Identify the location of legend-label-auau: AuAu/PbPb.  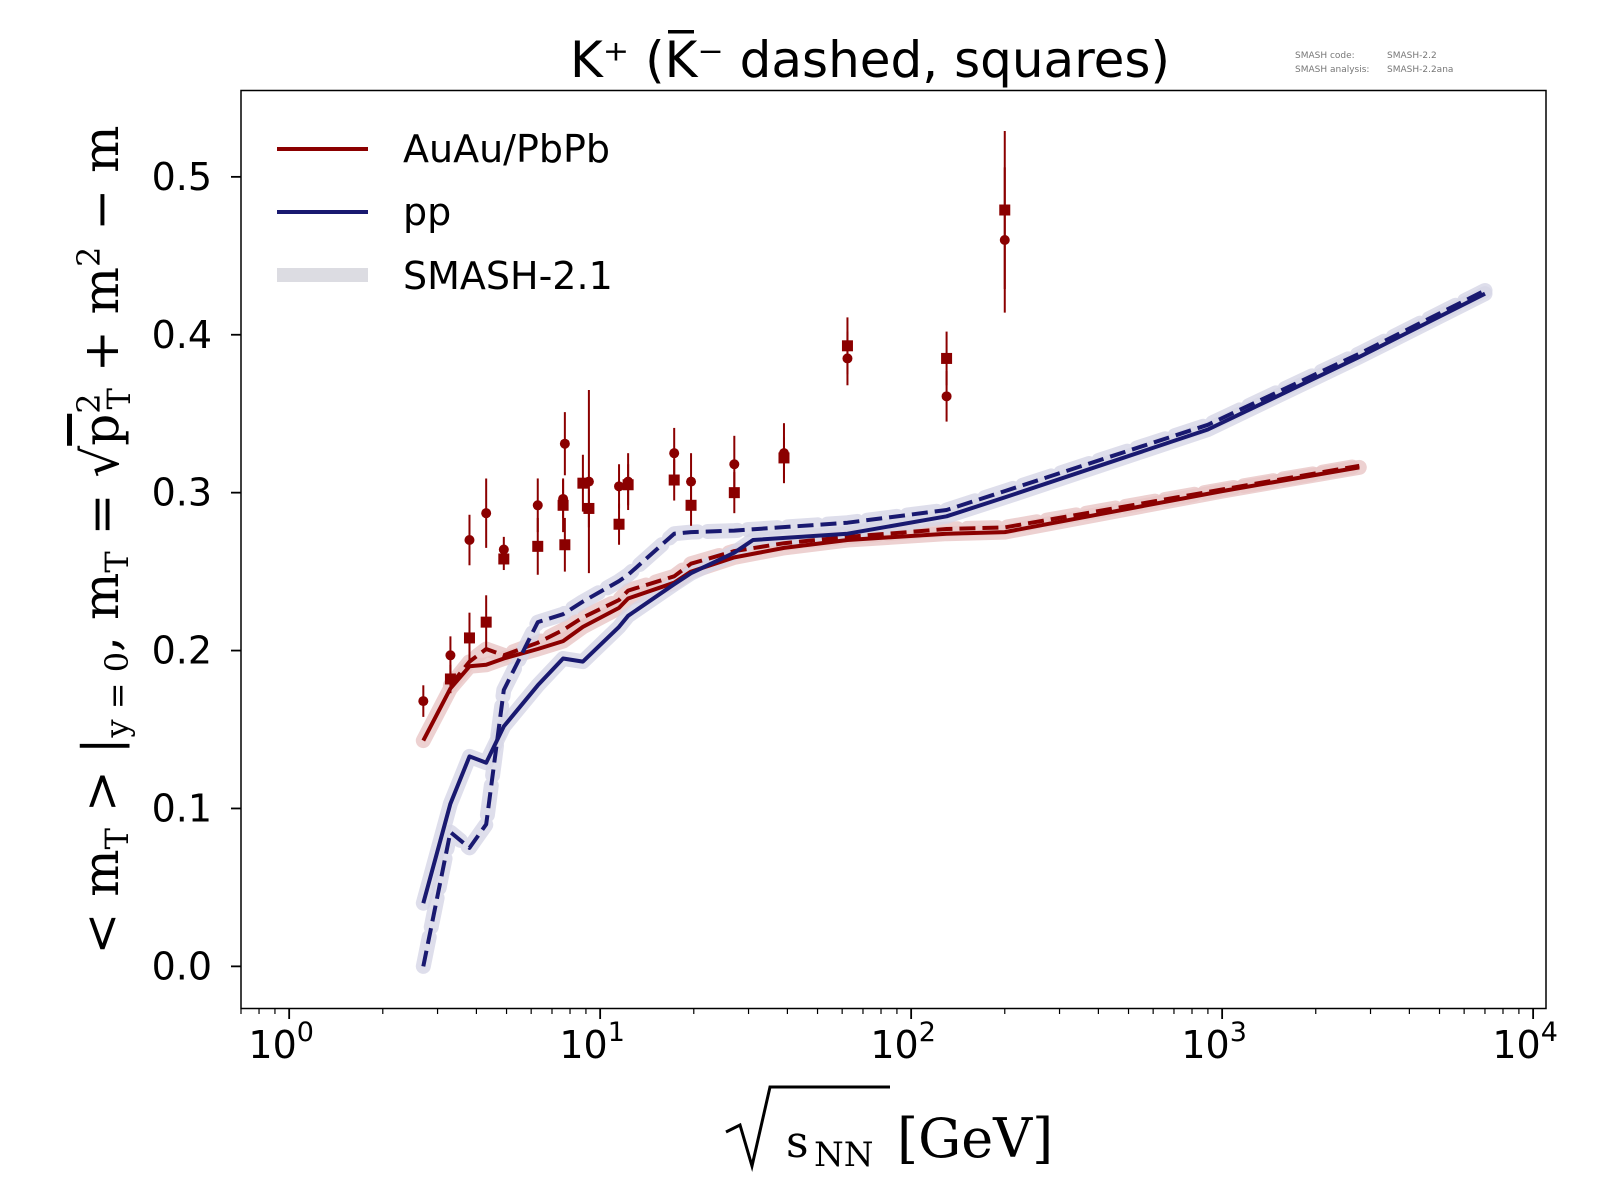
(506, 149).